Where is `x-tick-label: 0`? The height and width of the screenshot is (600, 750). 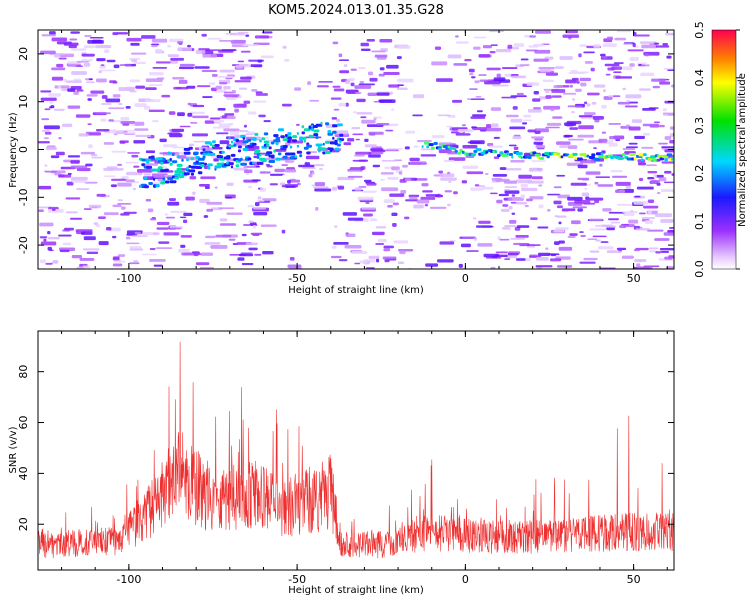
x-tick-label: 0 is located at coordinates (465, 278).